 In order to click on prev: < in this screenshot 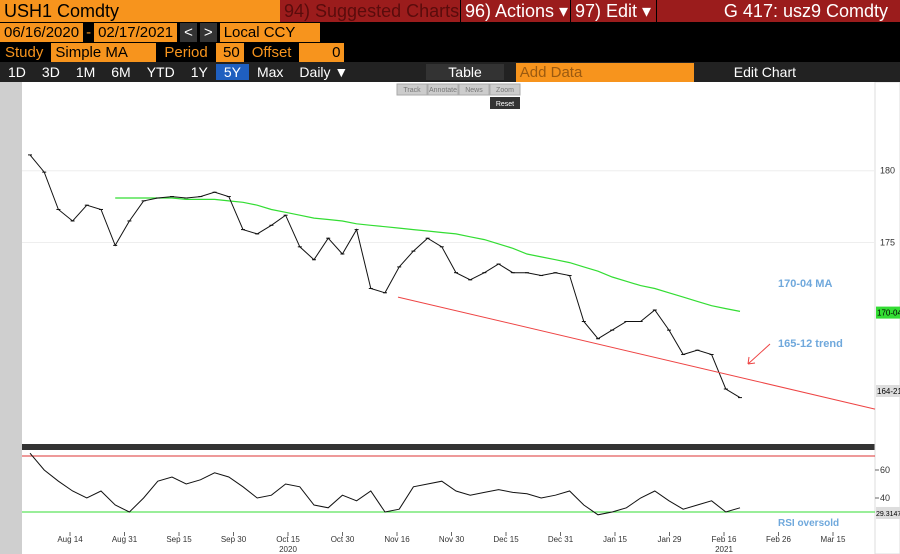, I will do `click(188, 32)`.